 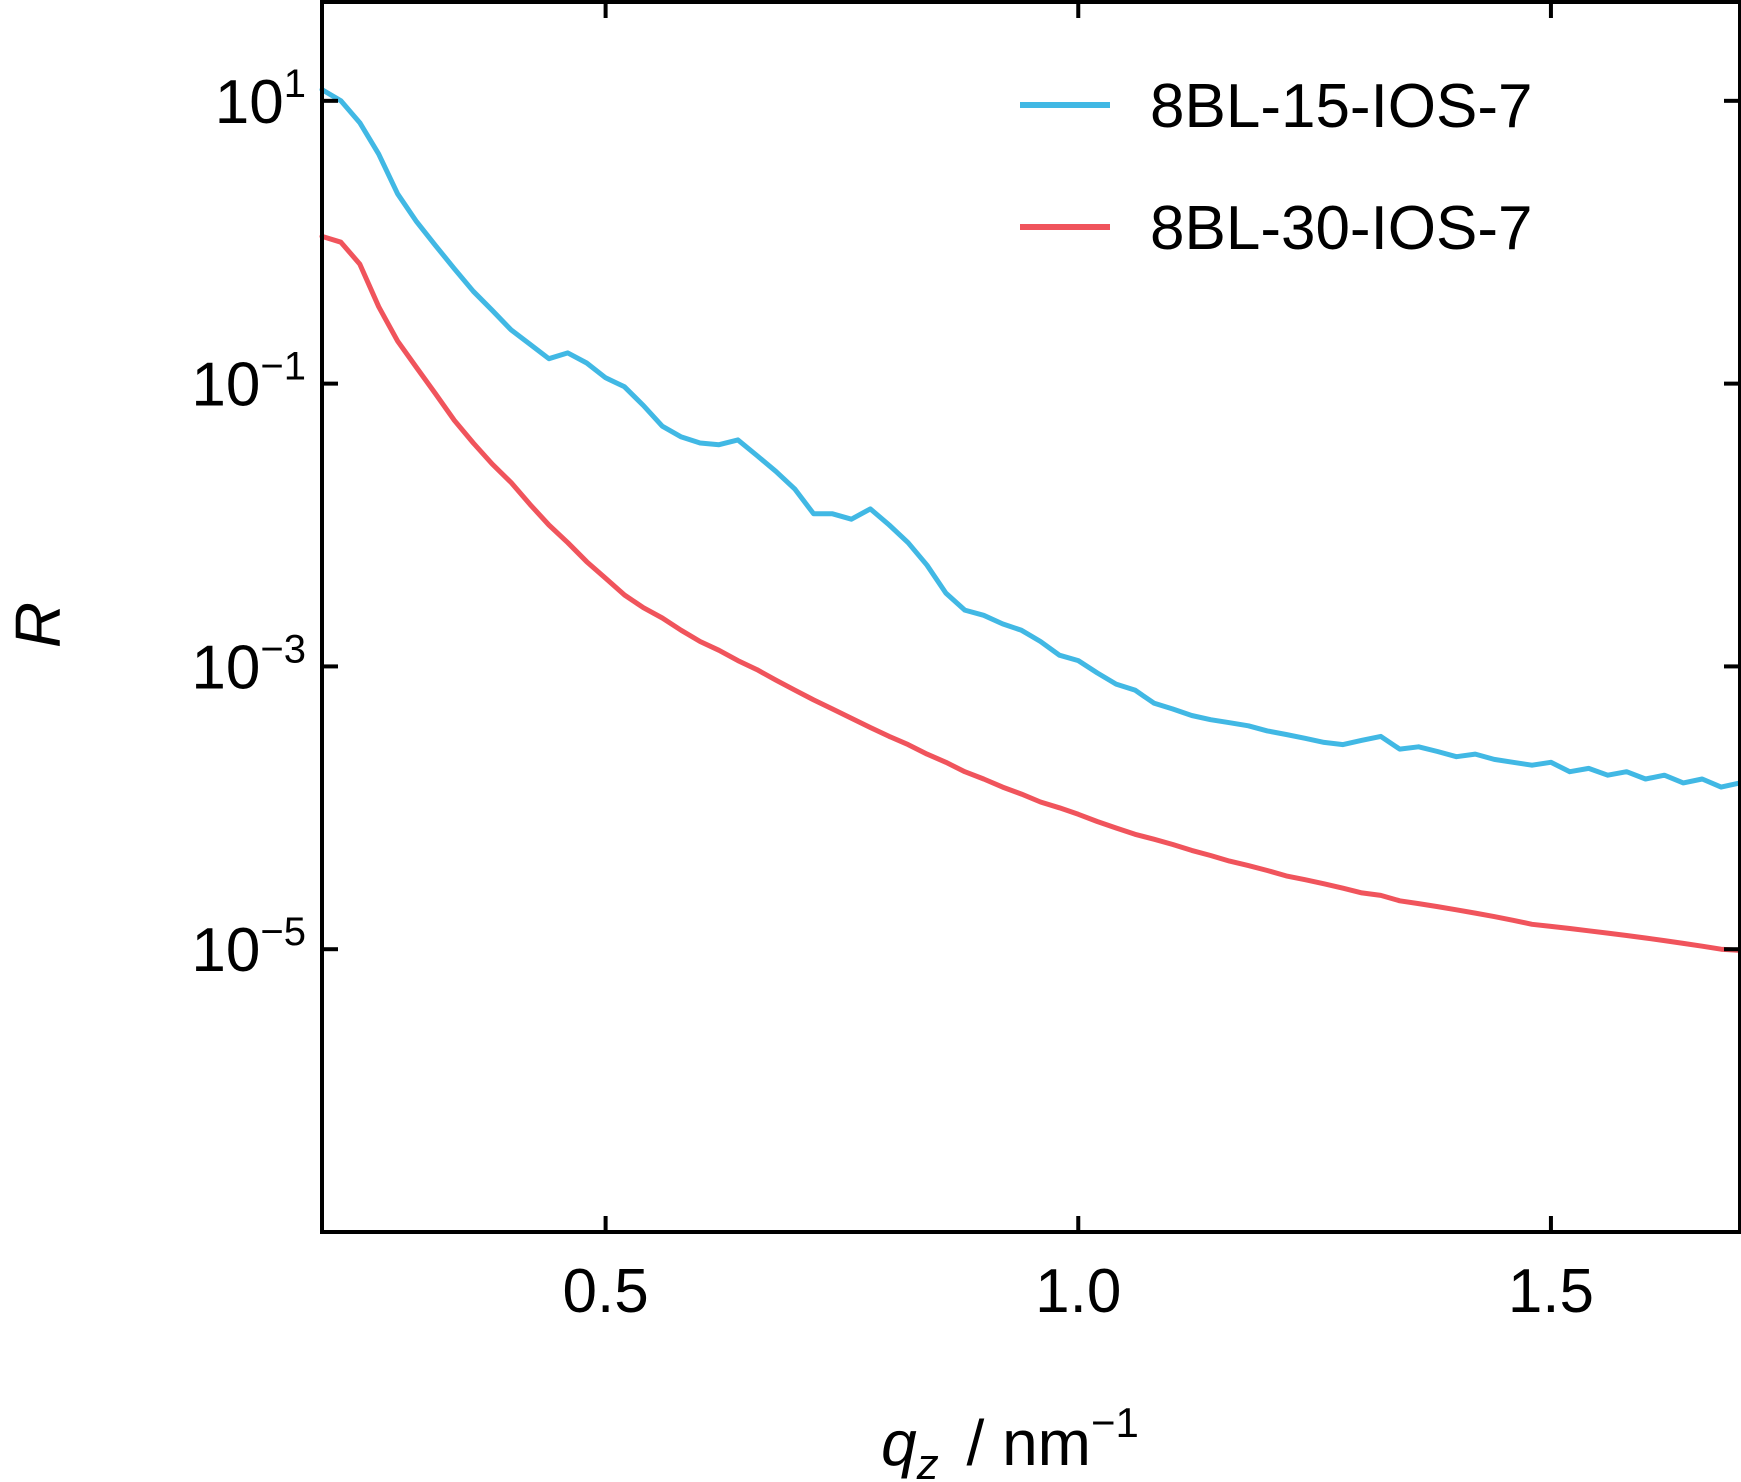 I want to click on x-axis-unit-exponent: −1, so click(x=1115, y=1422).